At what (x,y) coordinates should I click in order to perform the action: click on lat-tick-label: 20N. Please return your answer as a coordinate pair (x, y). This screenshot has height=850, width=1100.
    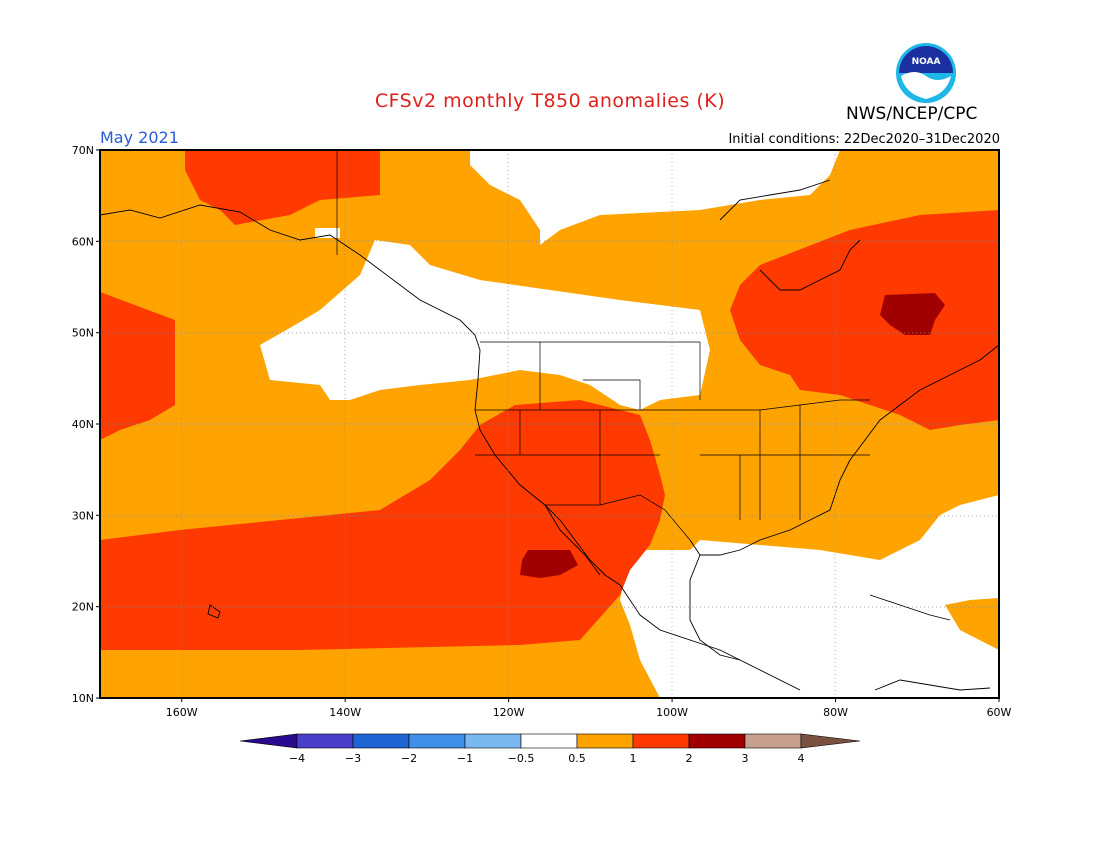
    Looking at the image, I should click on (83, 607).